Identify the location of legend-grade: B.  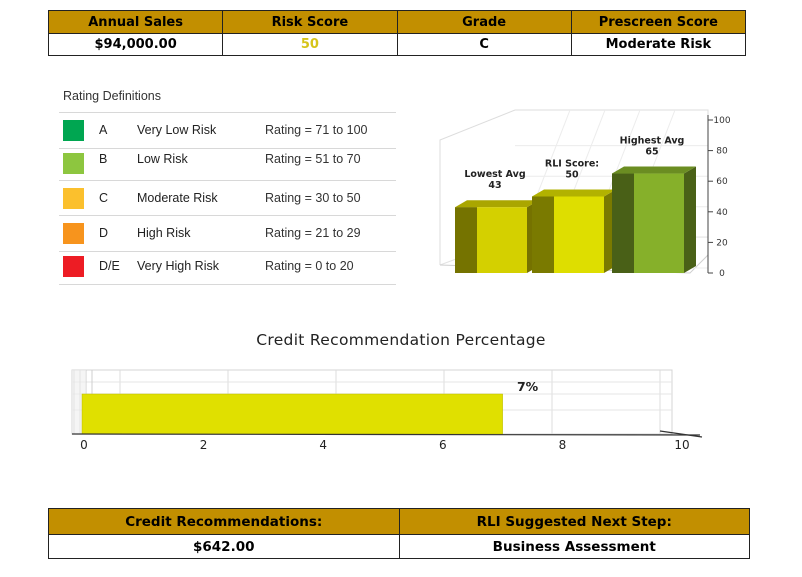
(103, 159).